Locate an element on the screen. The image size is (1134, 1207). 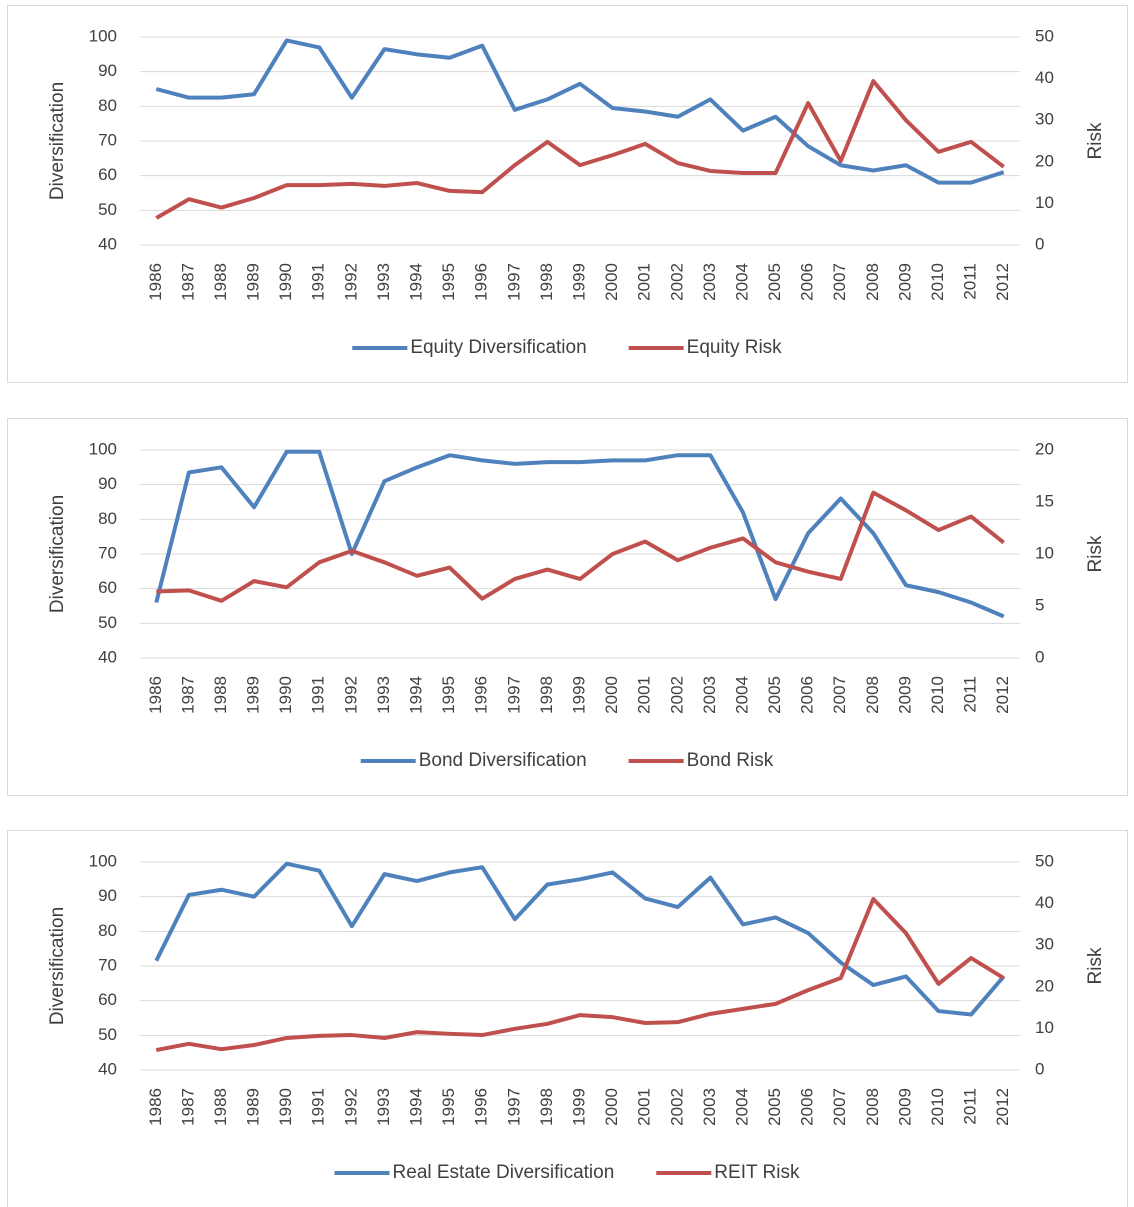
legend-label: Bond Diversification is located at coordinates (503, 760).